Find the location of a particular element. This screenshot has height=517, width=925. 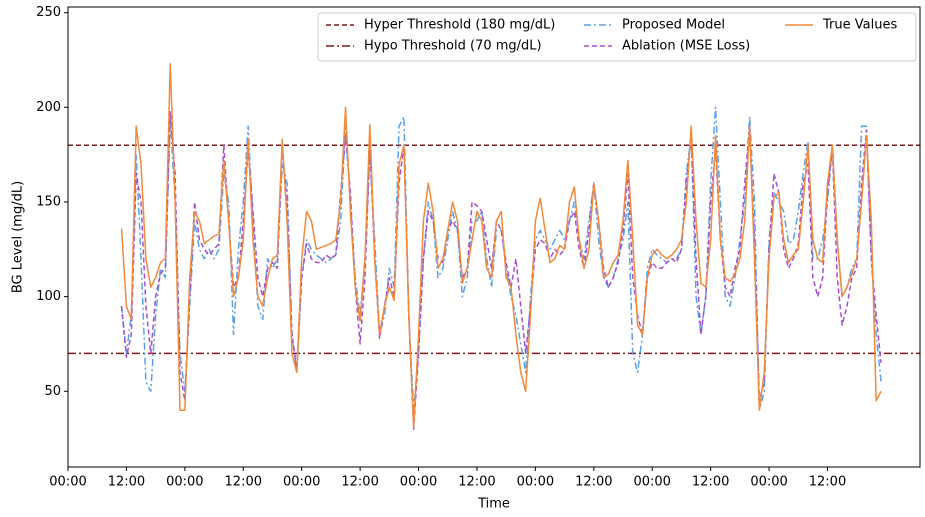

y-tick-label: 200 is located at coordinates (48, 107).